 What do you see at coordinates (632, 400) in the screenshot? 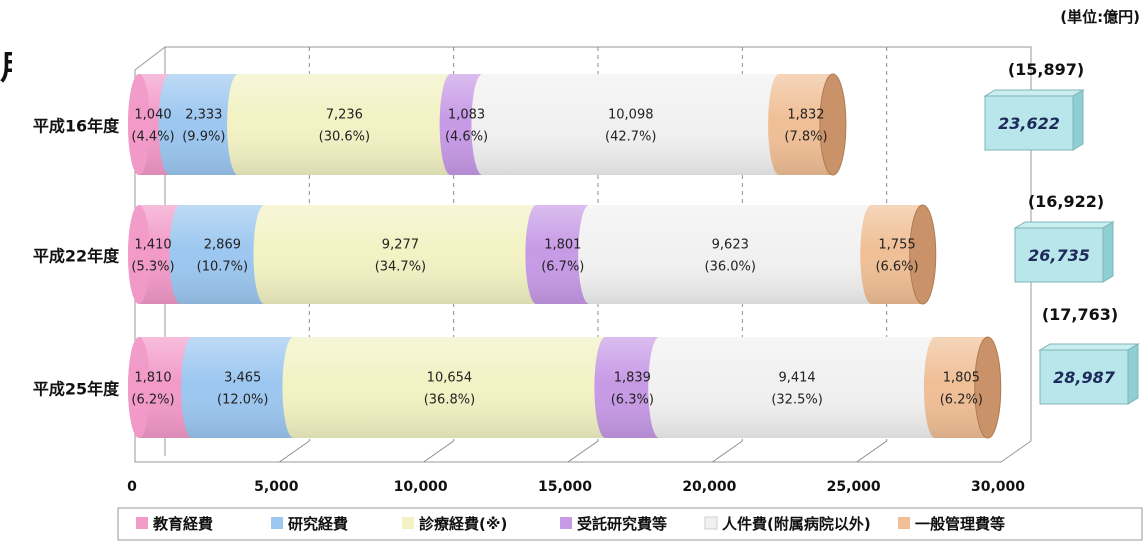
I see `data-label-percent: (6.3%)` at bounding box center [632, 400].